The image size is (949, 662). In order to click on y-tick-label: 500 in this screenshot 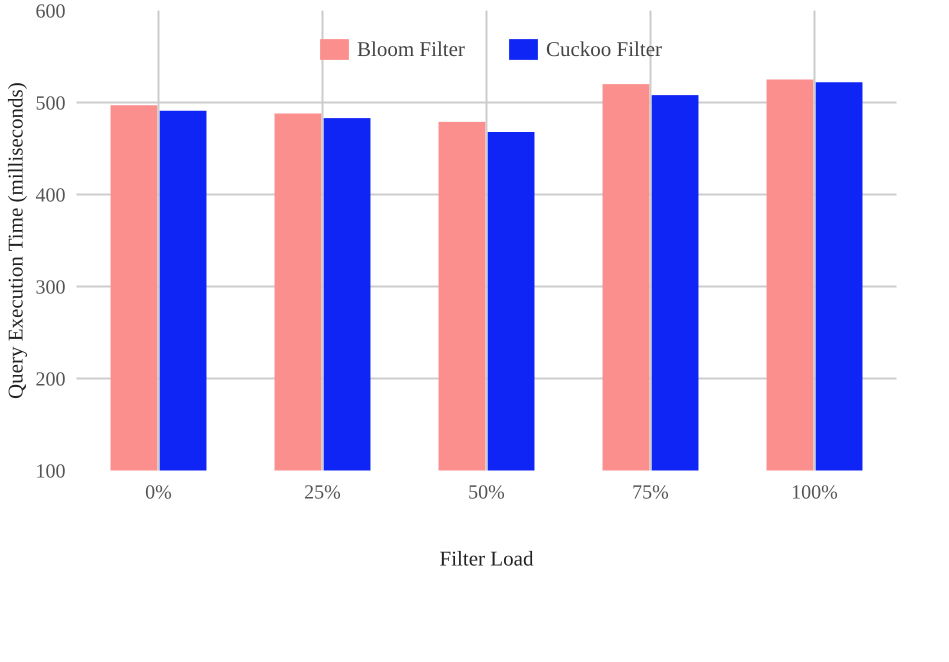, I will do `click(51, 103)`.